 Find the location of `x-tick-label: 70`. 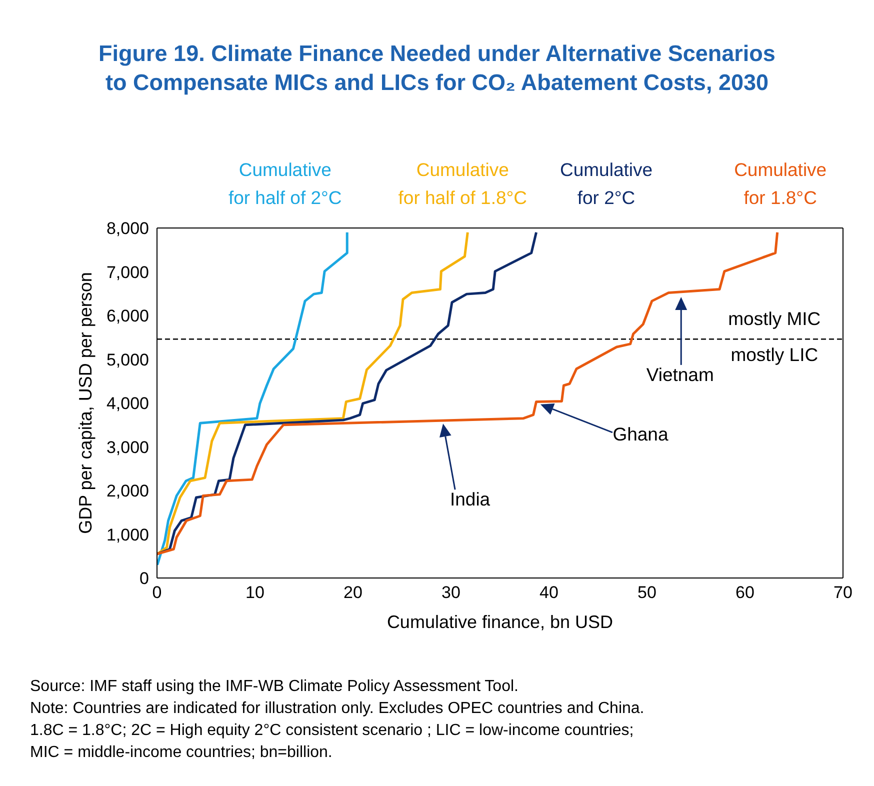

x-tick-label: 70 is located at coordinates (843, 592).